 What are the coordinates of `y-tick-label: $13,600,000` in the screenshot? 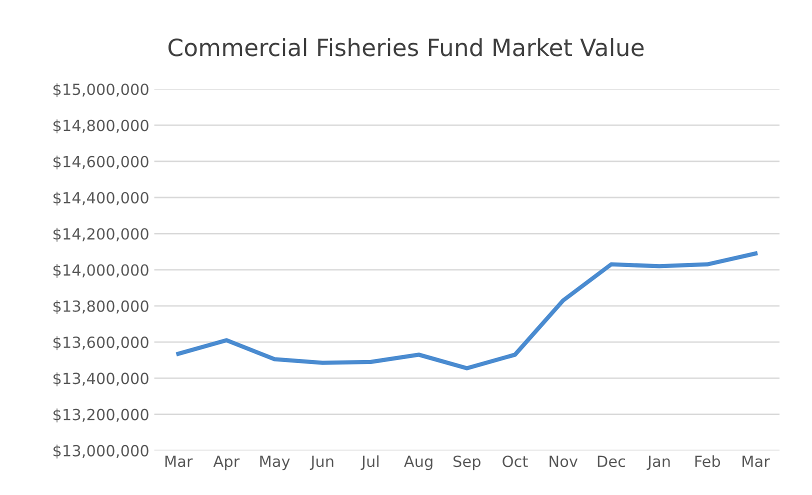 It's located at (100, 343).